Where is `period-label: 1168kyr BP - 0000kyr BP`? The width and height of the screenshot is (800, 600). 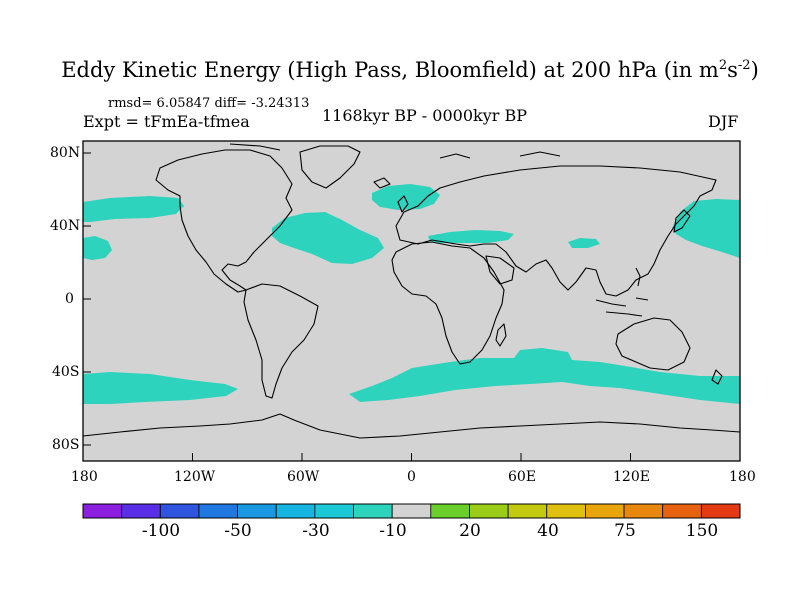
period-label: 1168kyr BP - 0000kyr BP is located at coordinates (424, 115).